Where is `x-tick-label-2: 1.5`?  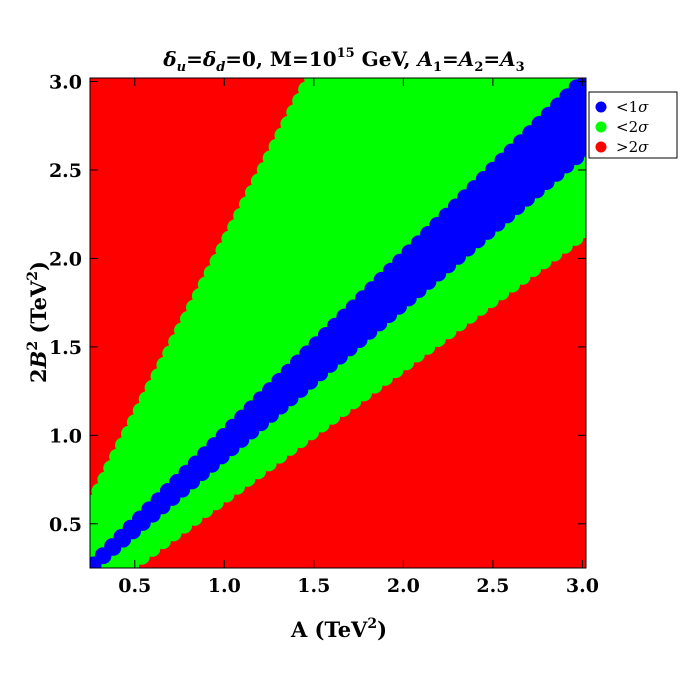
x-tick-label-2: 1.5 is located at coordinates (313, 586).